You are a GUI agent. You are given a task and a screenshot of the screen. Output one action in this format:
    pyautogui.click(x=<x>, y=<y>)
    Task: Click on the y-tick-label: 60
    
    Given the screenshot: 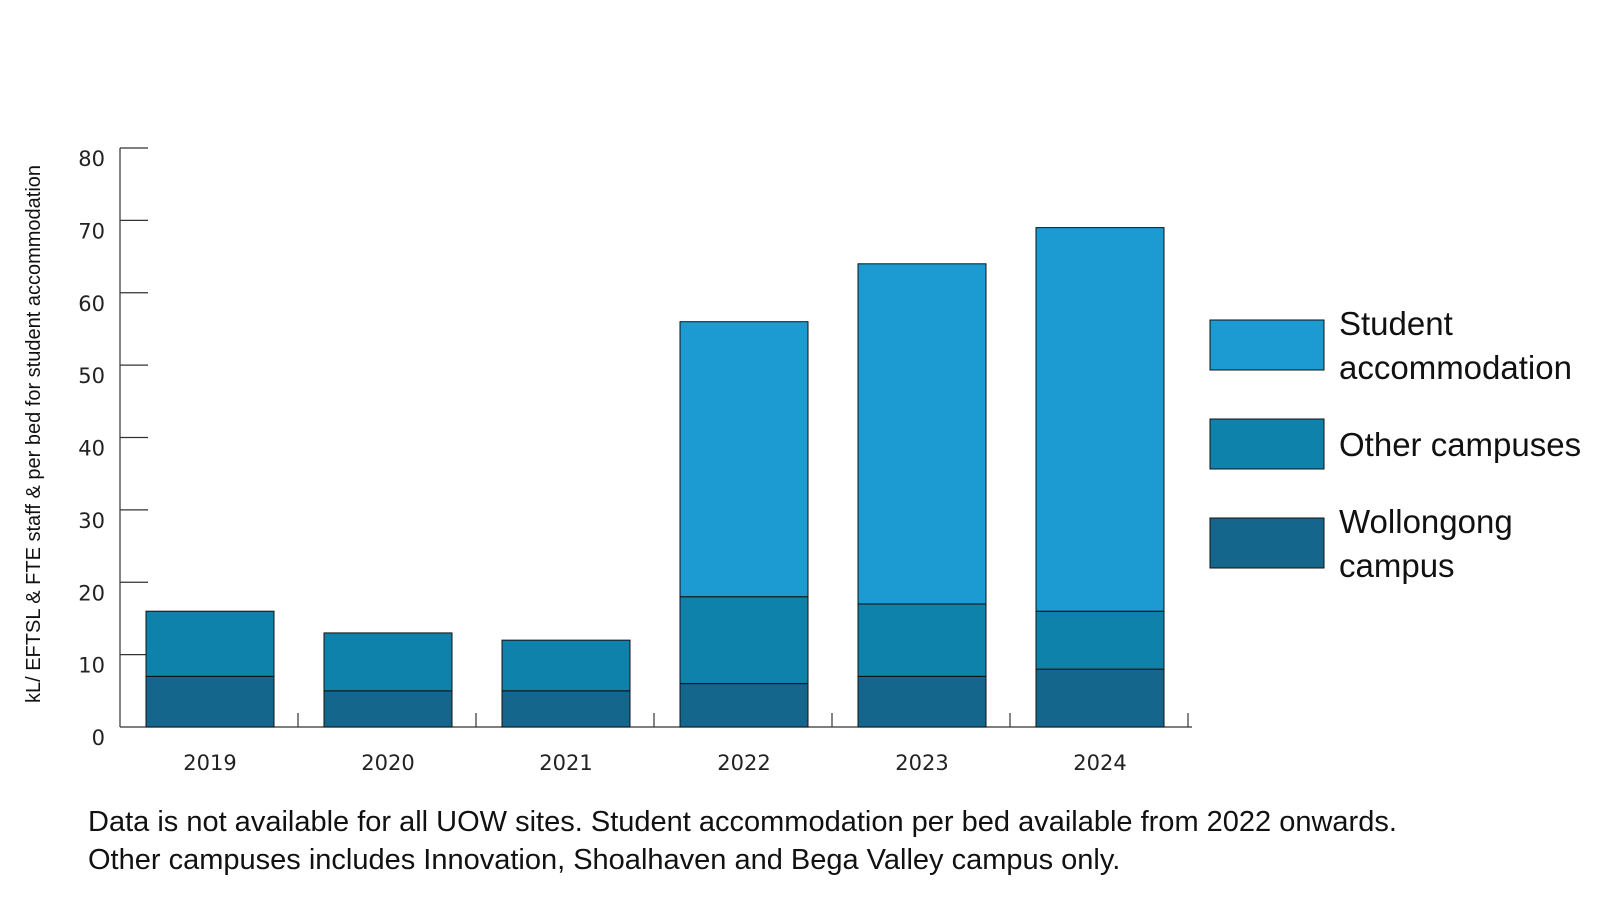 What is the action you would take?
    pyautogui.click(x=91, y=304)
    